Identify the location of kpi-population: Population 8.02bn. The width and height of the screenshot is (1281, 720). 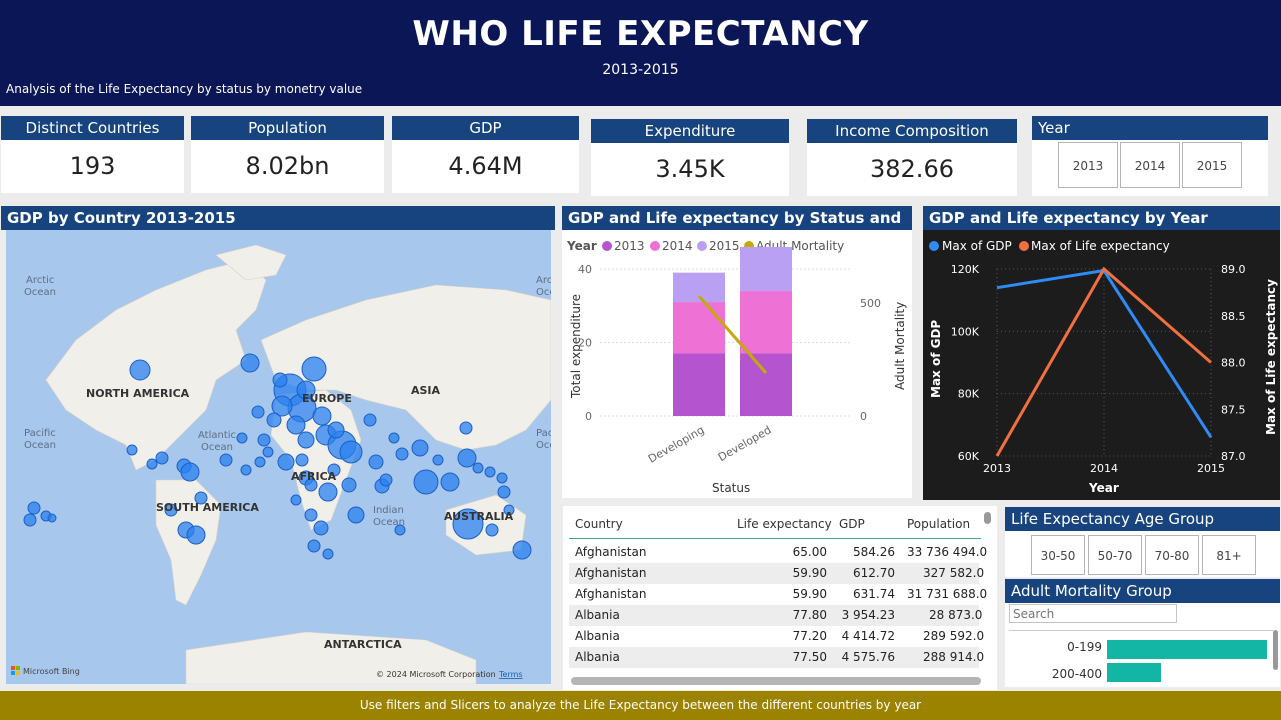
(287, 154).